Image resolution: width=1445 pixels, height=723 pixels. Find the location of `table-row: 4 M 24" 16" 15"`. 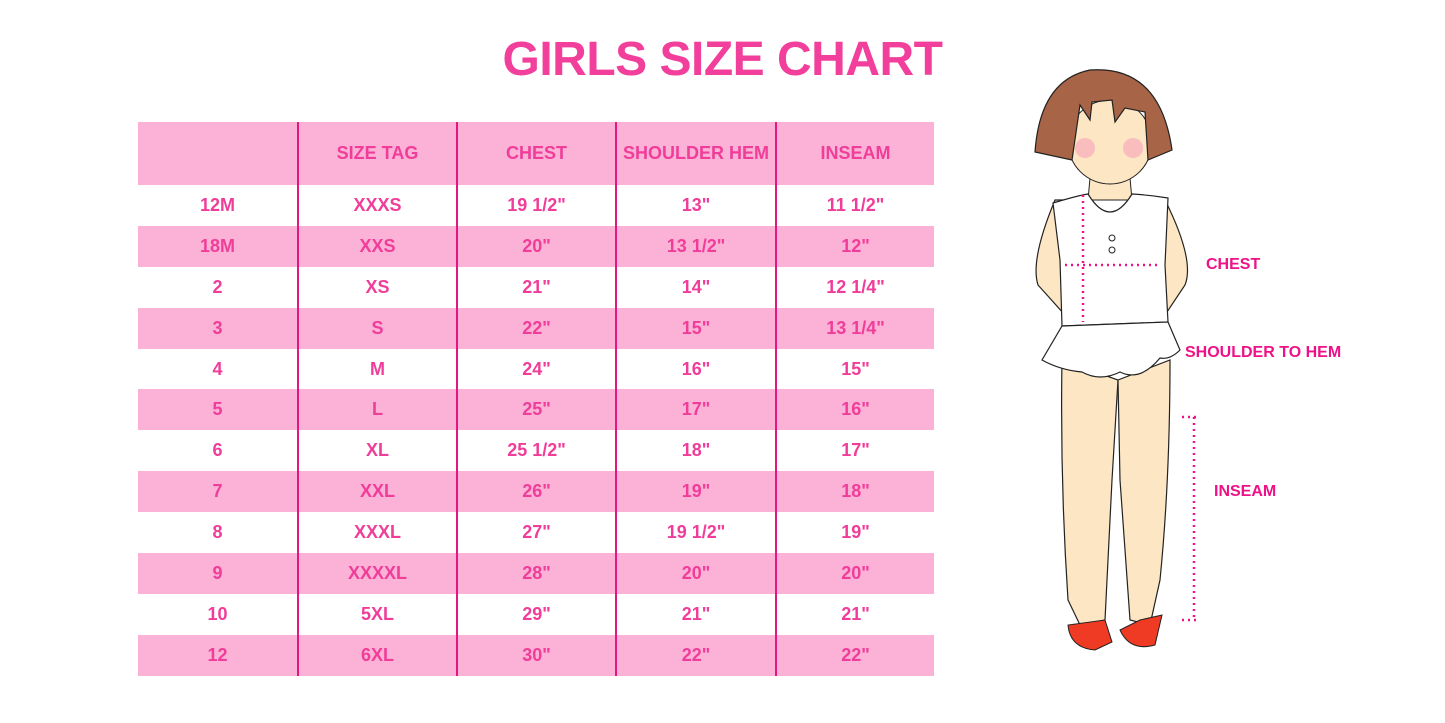

table-row: 4 M 24" 16" 15" is located at coordinates (536, 369).